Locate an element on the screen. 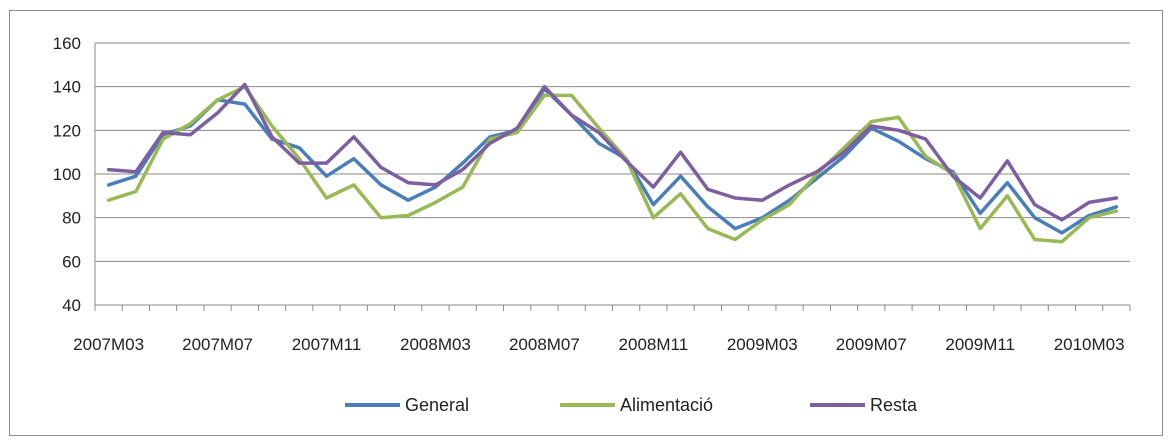  x-tick-label: 2009M07 is located at coordinates (871, 344).